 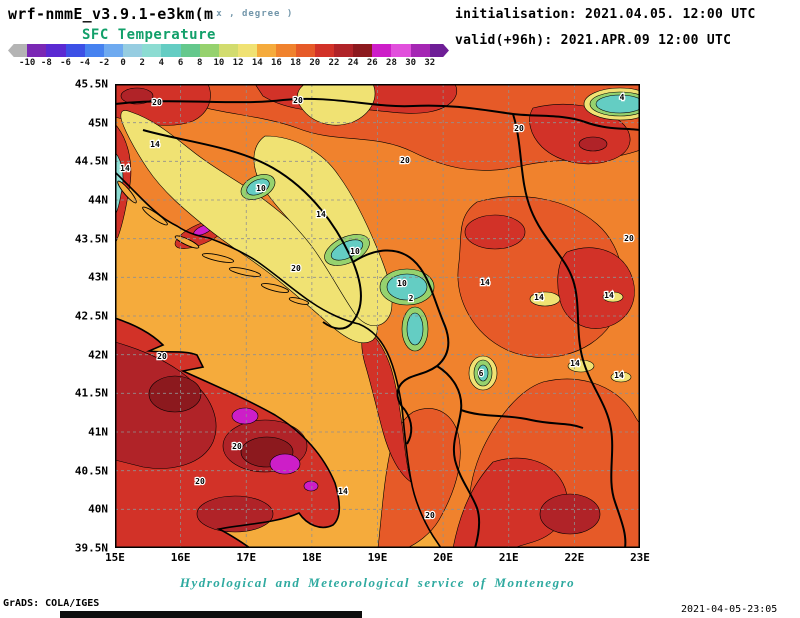 I want to click on colorbar-tick: 8, so click(x=200, y=63).